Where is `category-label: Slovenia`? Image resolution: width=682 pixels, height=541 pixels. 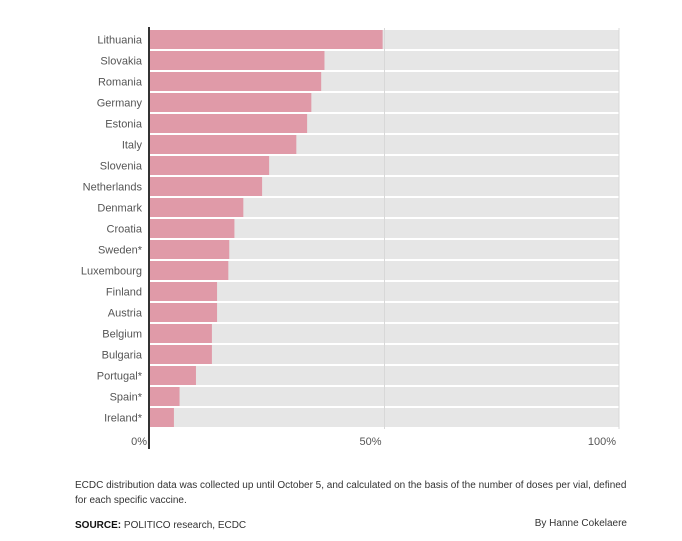
category-label: Slovenia is located at coordinates (121, 167).